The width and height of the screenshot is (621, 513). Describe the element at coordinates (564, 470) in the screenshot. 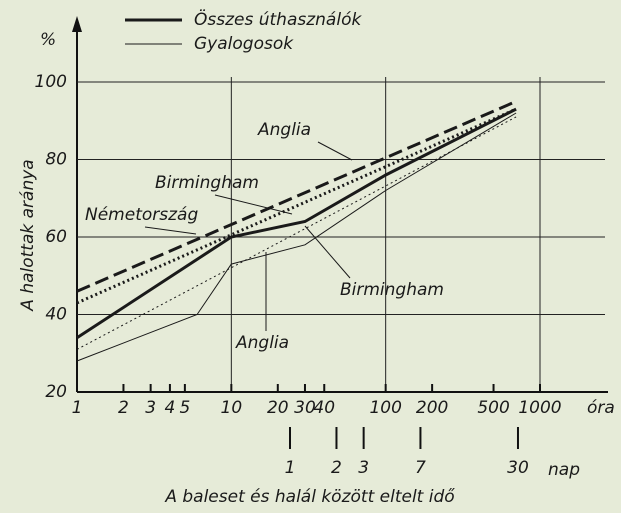

I see `day-unit: nap` at that location.